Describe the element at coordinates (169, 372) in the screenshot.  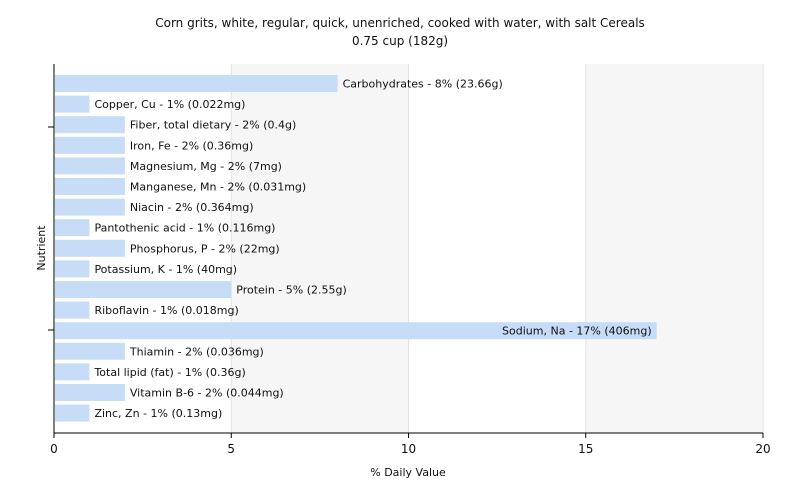
I see `bar-label: Total lipid (fat) - 1% (0.36g)` at that location.